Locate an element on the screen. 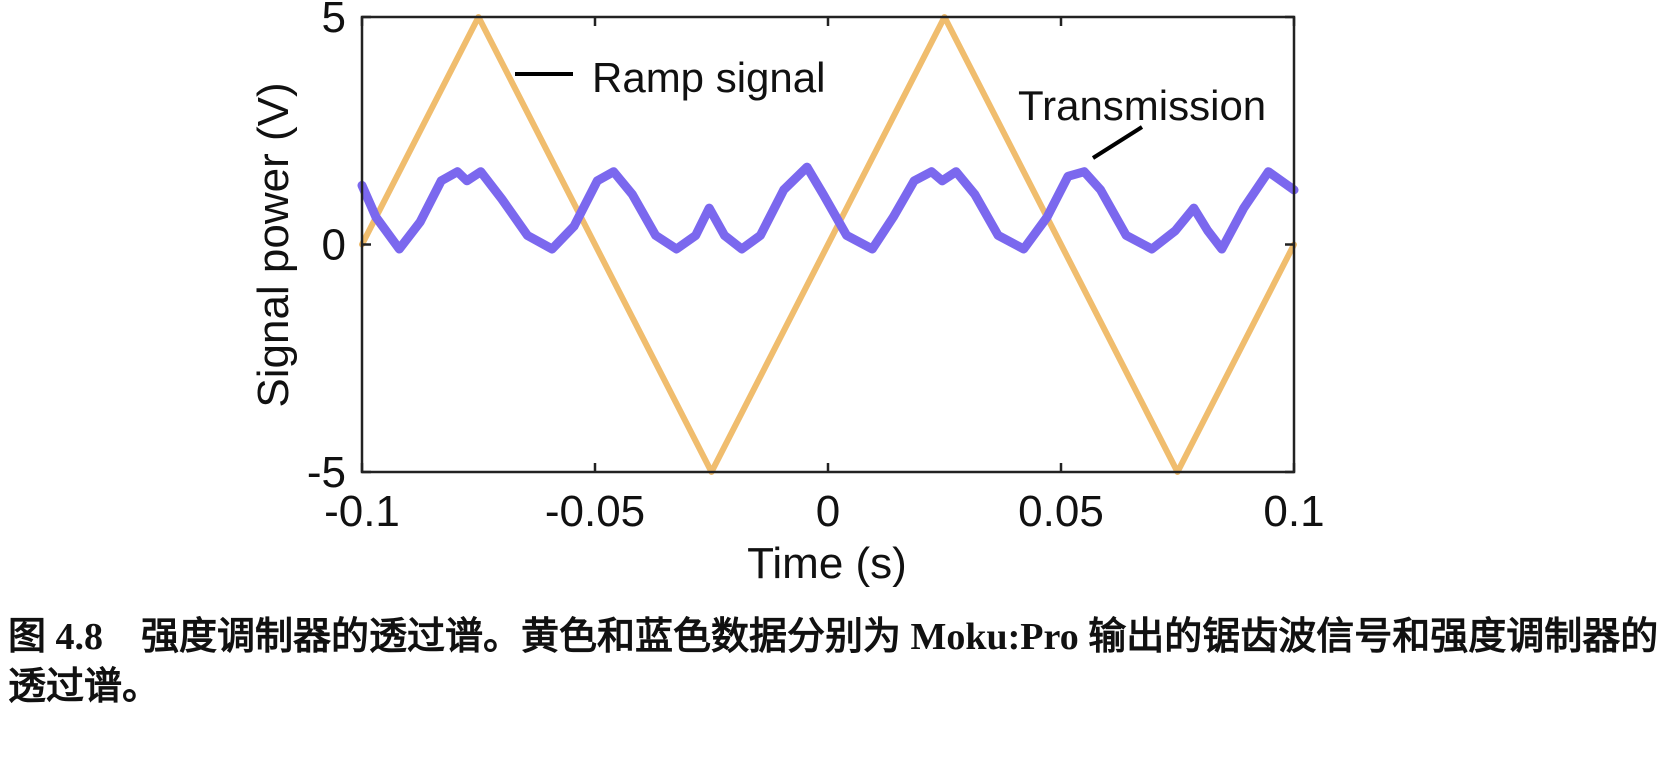 This screenshot has width=1667, height=767. y-axis-title: Signal power (V) is located at coordinates (273, 244).